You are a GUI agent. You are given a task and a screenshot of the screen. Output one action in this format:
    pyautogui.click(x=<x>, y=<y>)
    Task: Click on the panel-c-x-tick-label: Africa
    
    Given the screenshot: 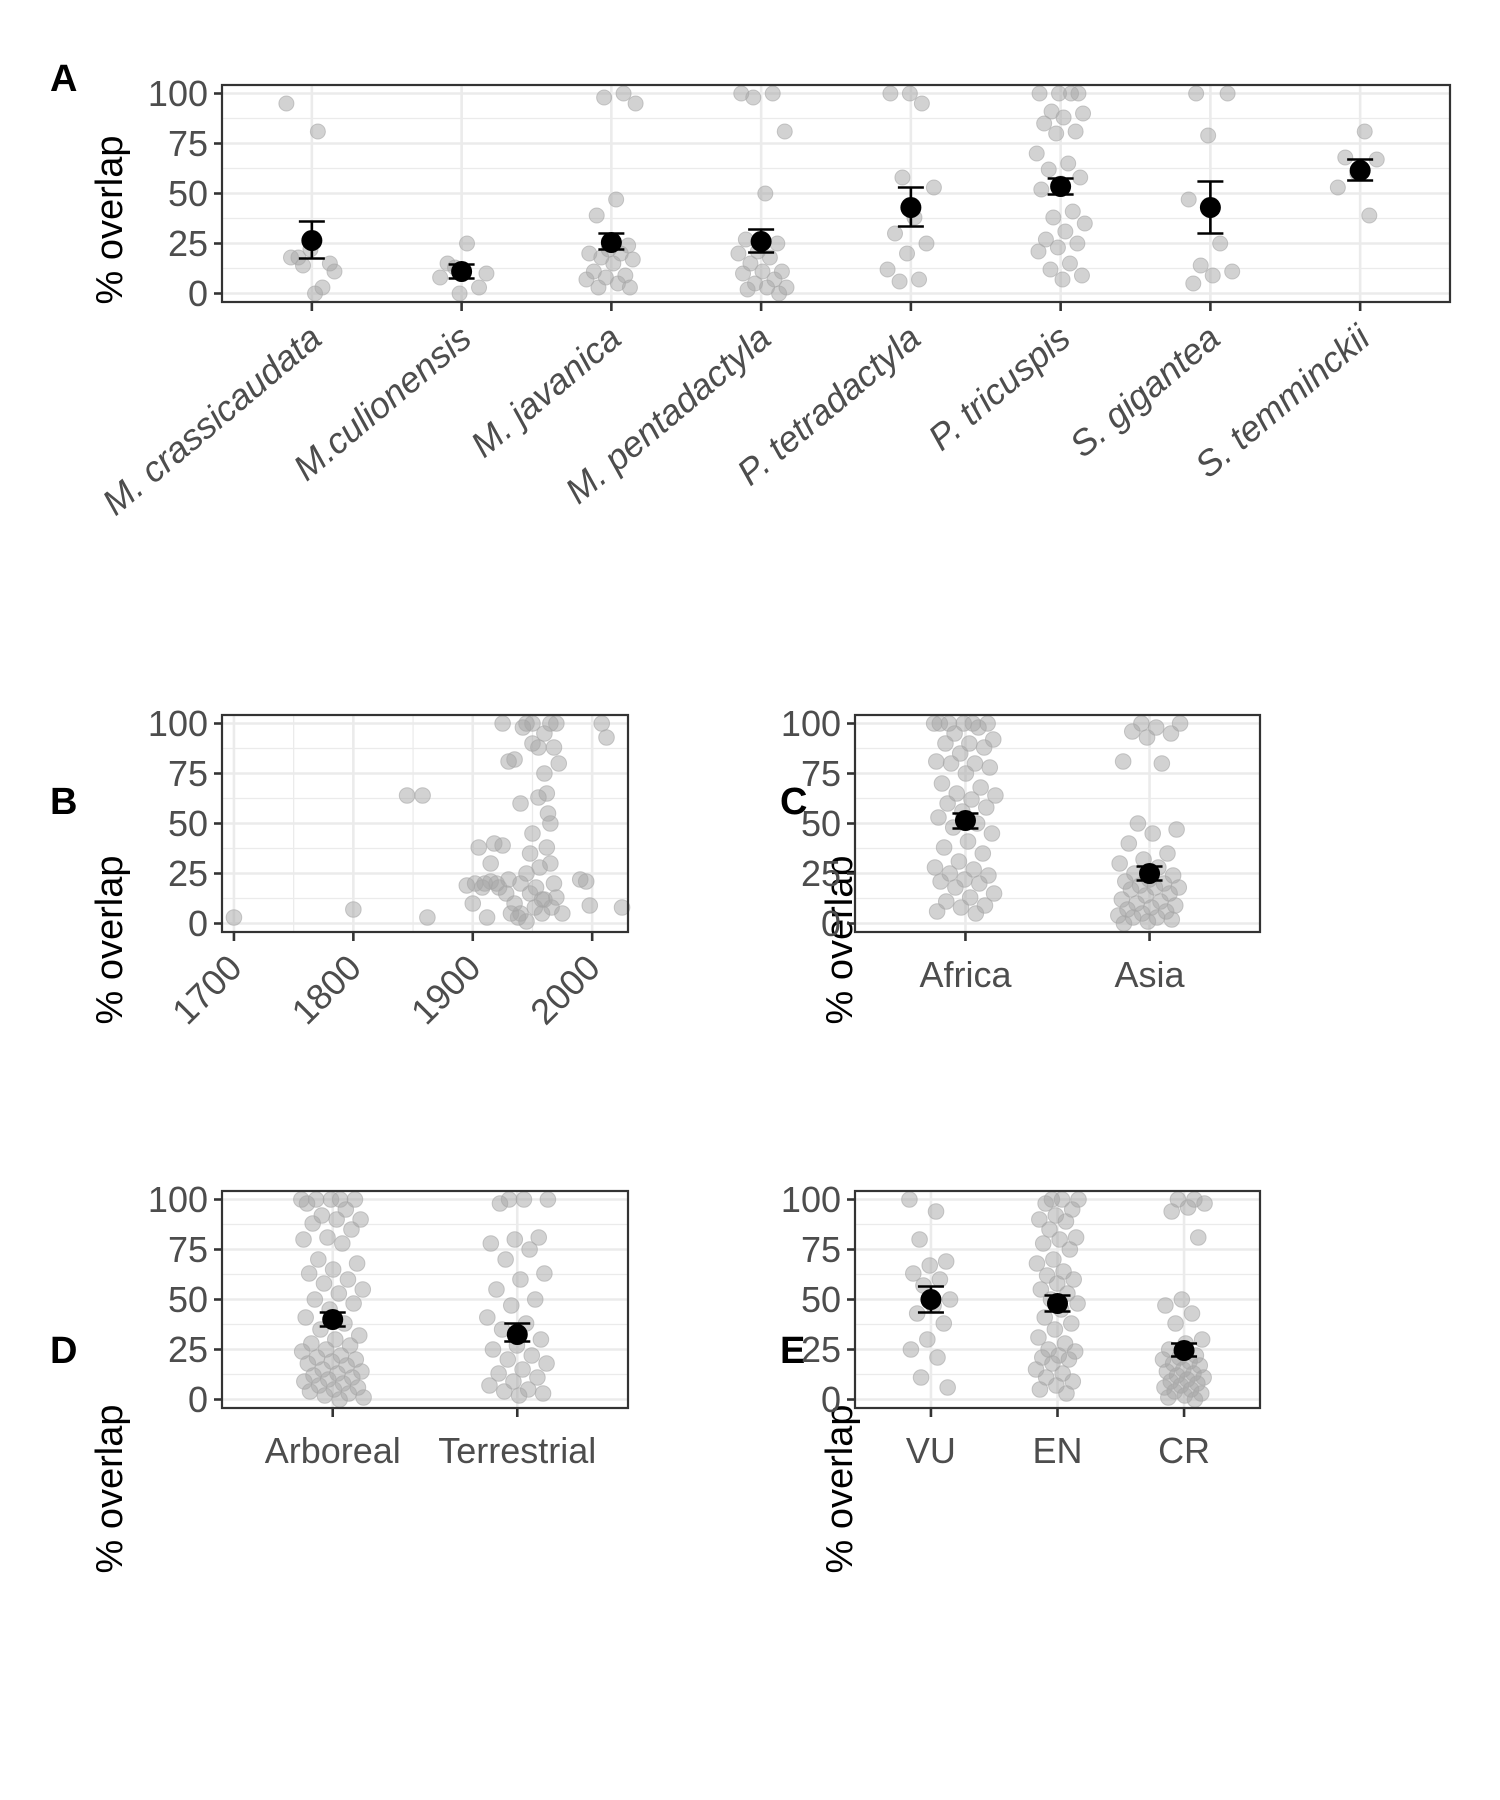 What is the action you would take?
    pyautogui.click(x=965, y=974)
    